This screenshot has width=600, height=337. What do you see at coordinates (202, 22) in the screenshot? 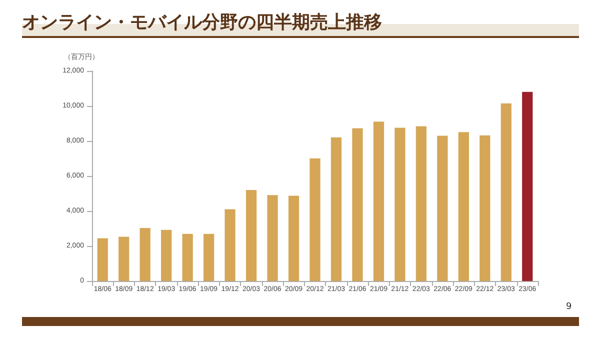
I see `chart-title: オンライン・モバイル分野の四半期売上推移` at bounding box center [202, 22].